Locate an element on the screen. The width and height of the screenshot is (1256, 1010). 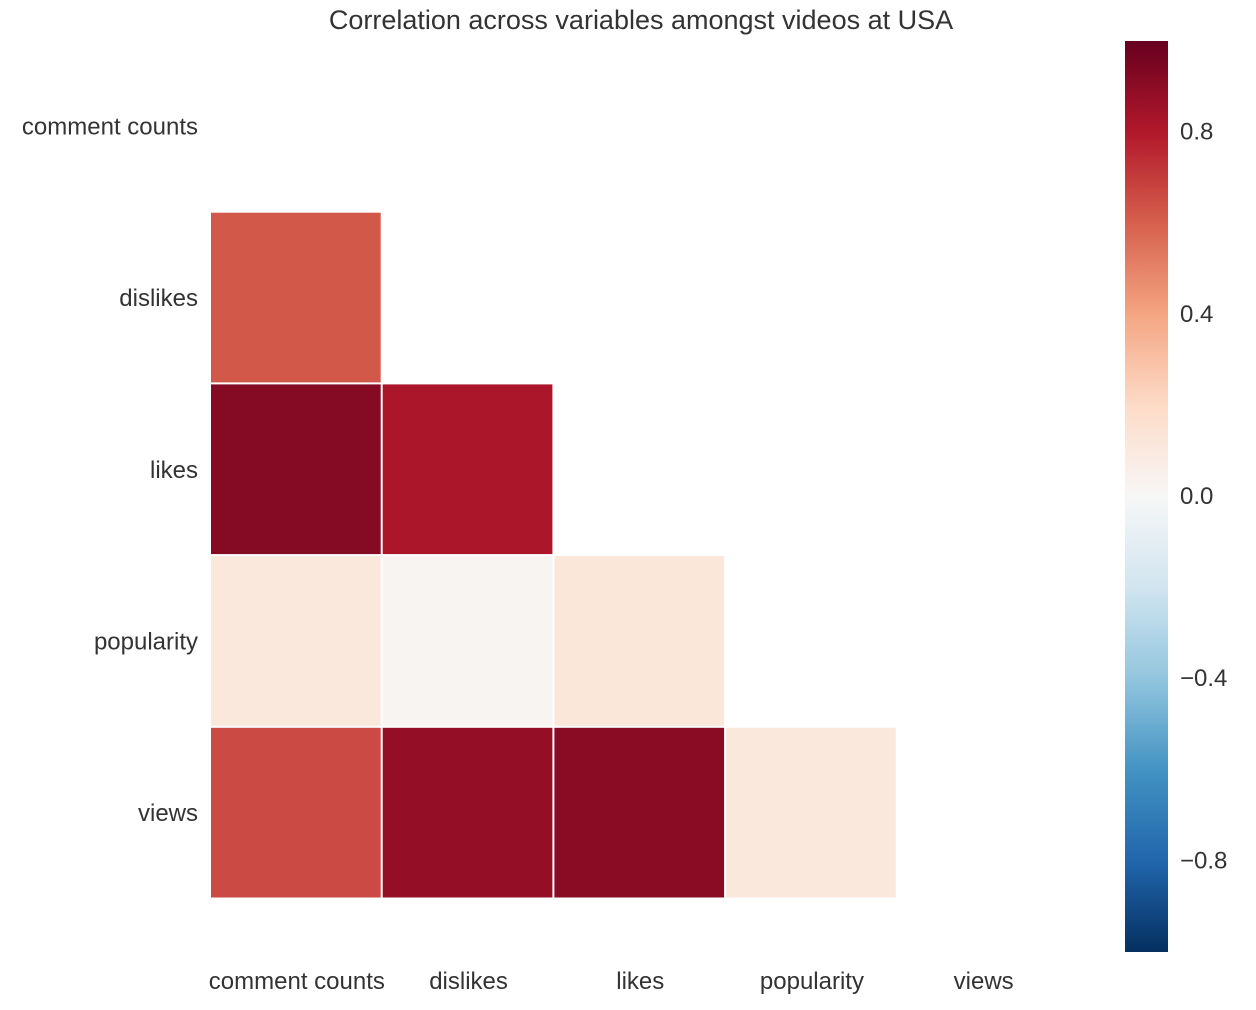
row-tick-label: likes is located at coordinates (174, 470).